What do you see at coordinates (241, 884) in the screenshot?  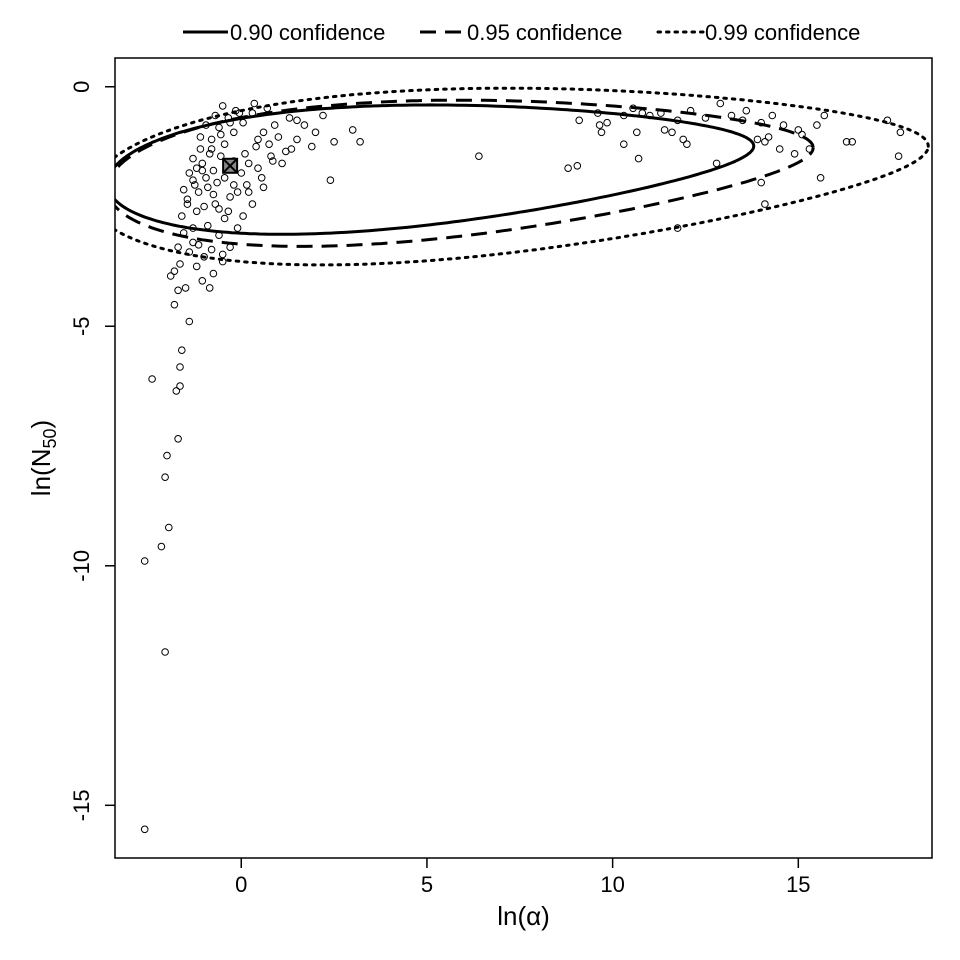 I see `x-tick-label: 0` at bounding box center [241, 884].